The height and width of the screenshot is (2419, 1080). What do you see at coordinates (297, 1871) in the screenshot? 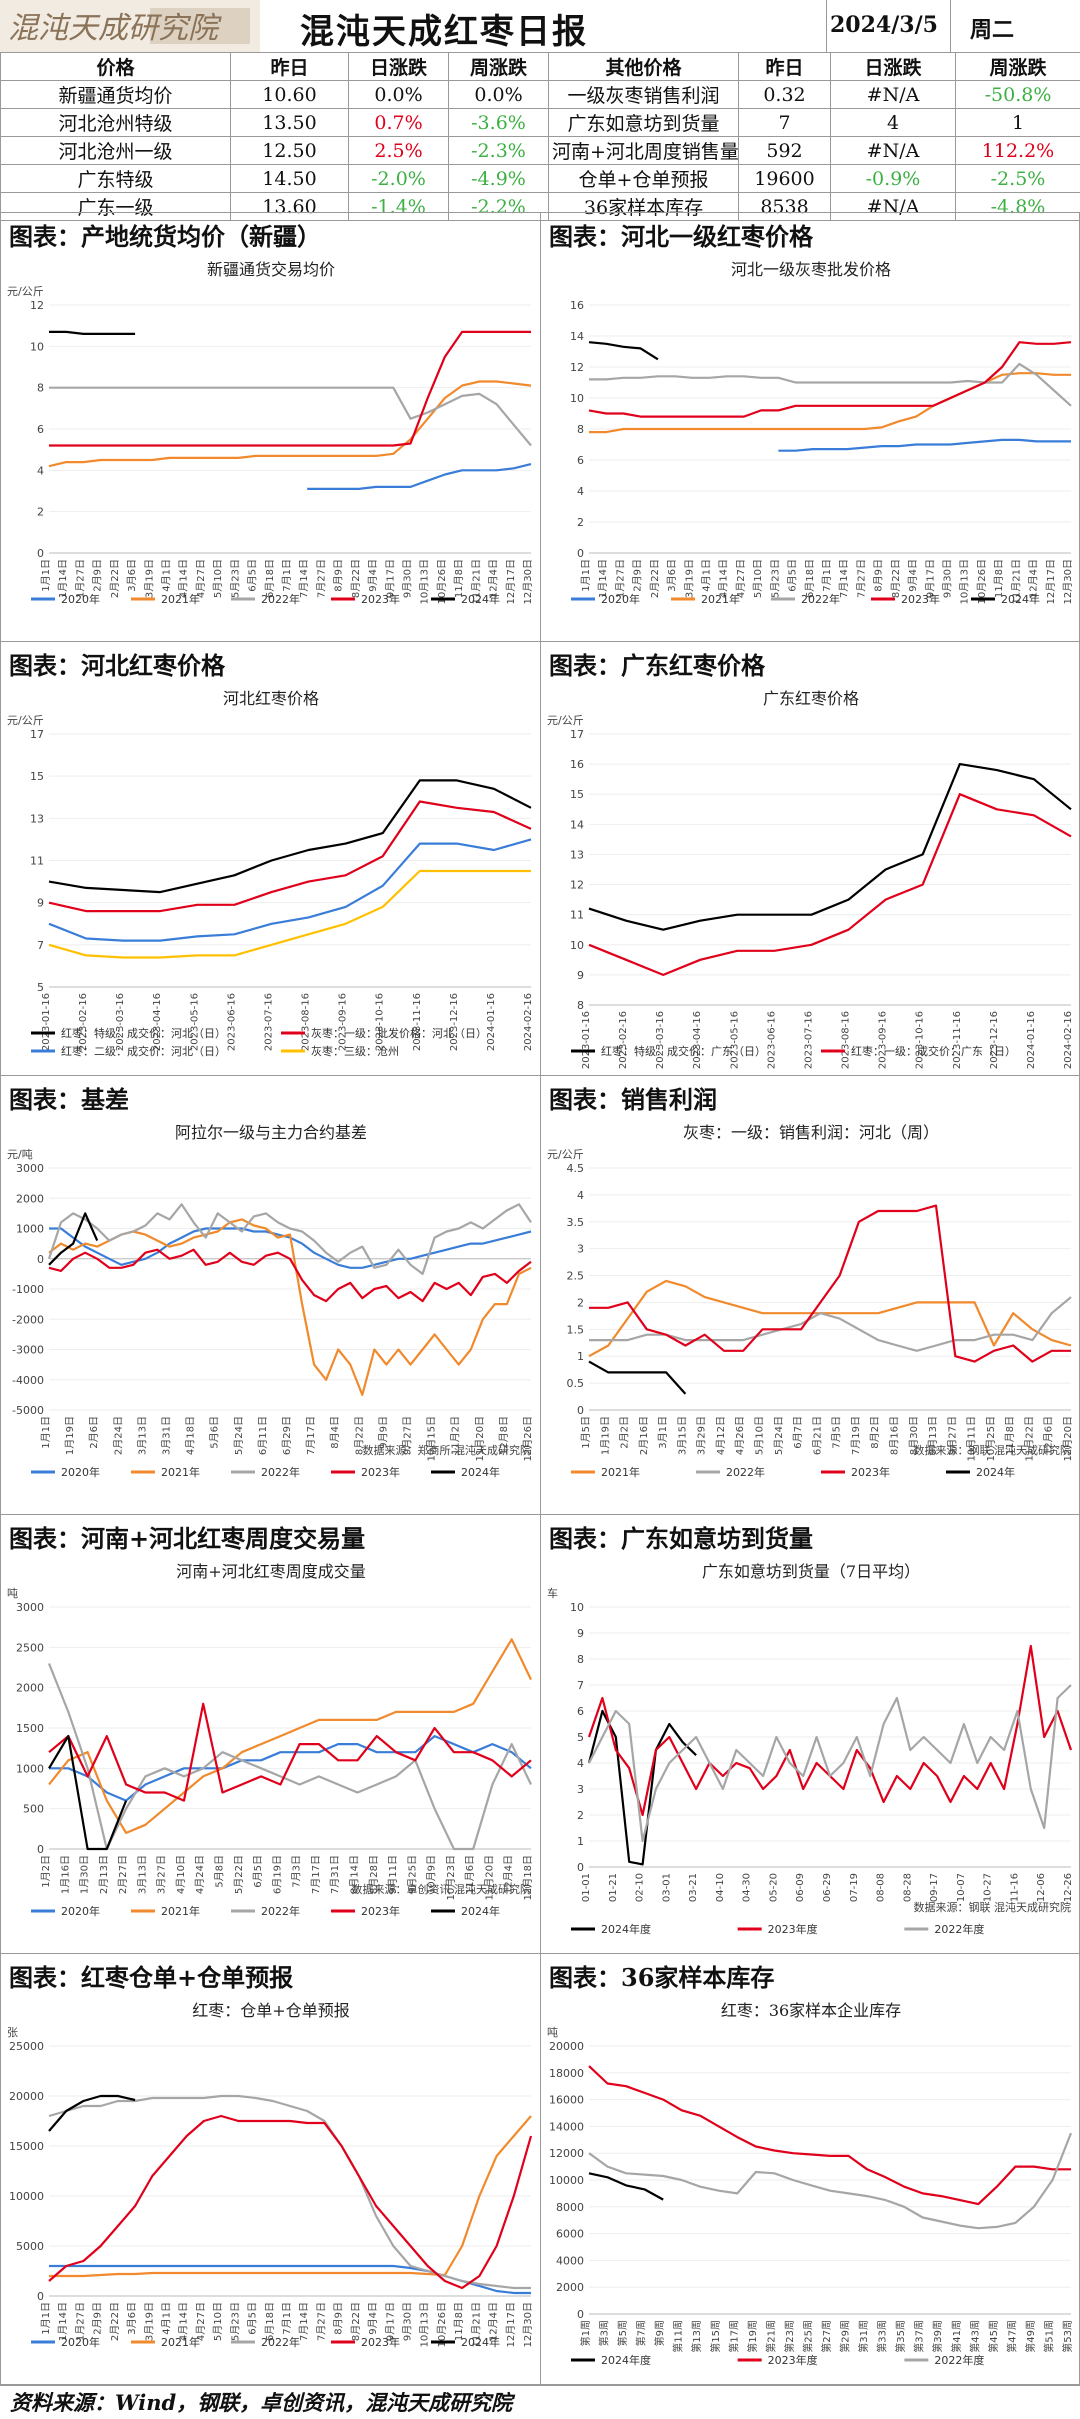
I see `x-tick-label: 7月3日` at bounding box center [297, 1871].